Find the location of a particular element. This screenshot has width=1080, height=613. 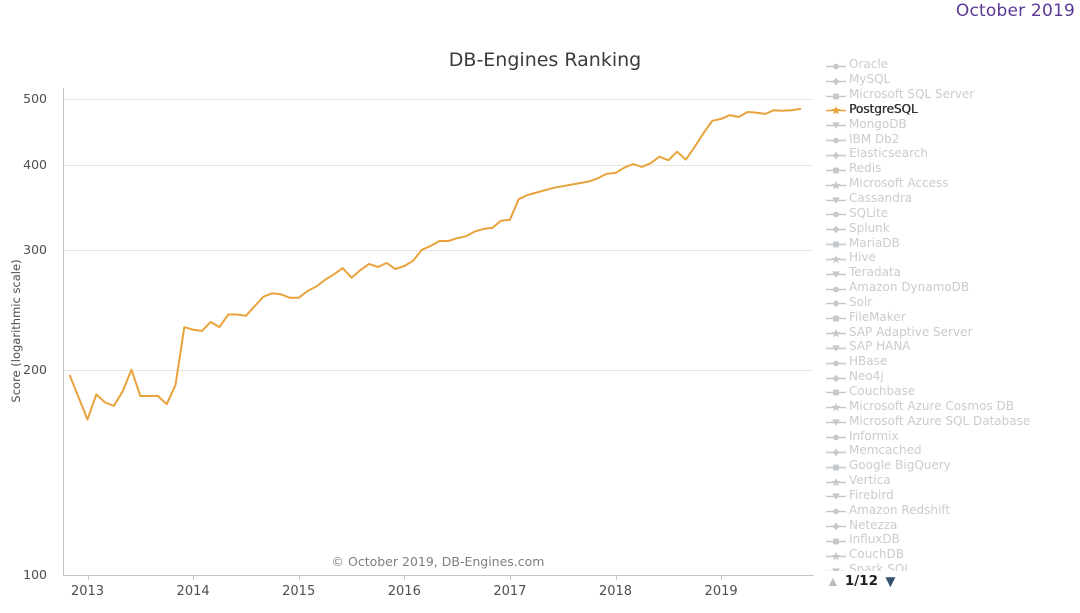

legend-item-sap-hana: SAP HANA is located at coordinates (951, 346).